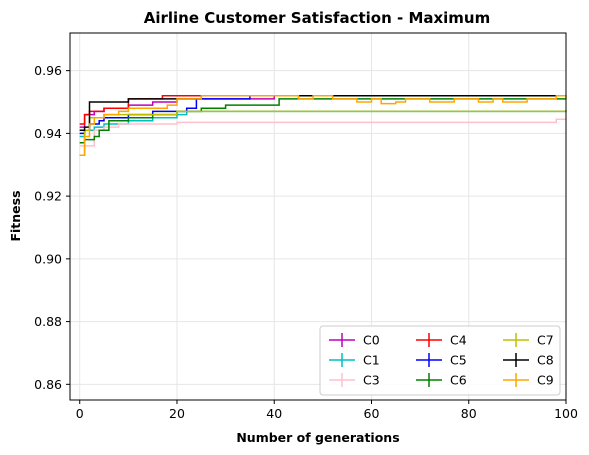 The height and width of the screenshot is (455, 589). Describe the element at coordinates (528, 360) in the screenshot. I see `legend-entry-c8: C8` at that location.